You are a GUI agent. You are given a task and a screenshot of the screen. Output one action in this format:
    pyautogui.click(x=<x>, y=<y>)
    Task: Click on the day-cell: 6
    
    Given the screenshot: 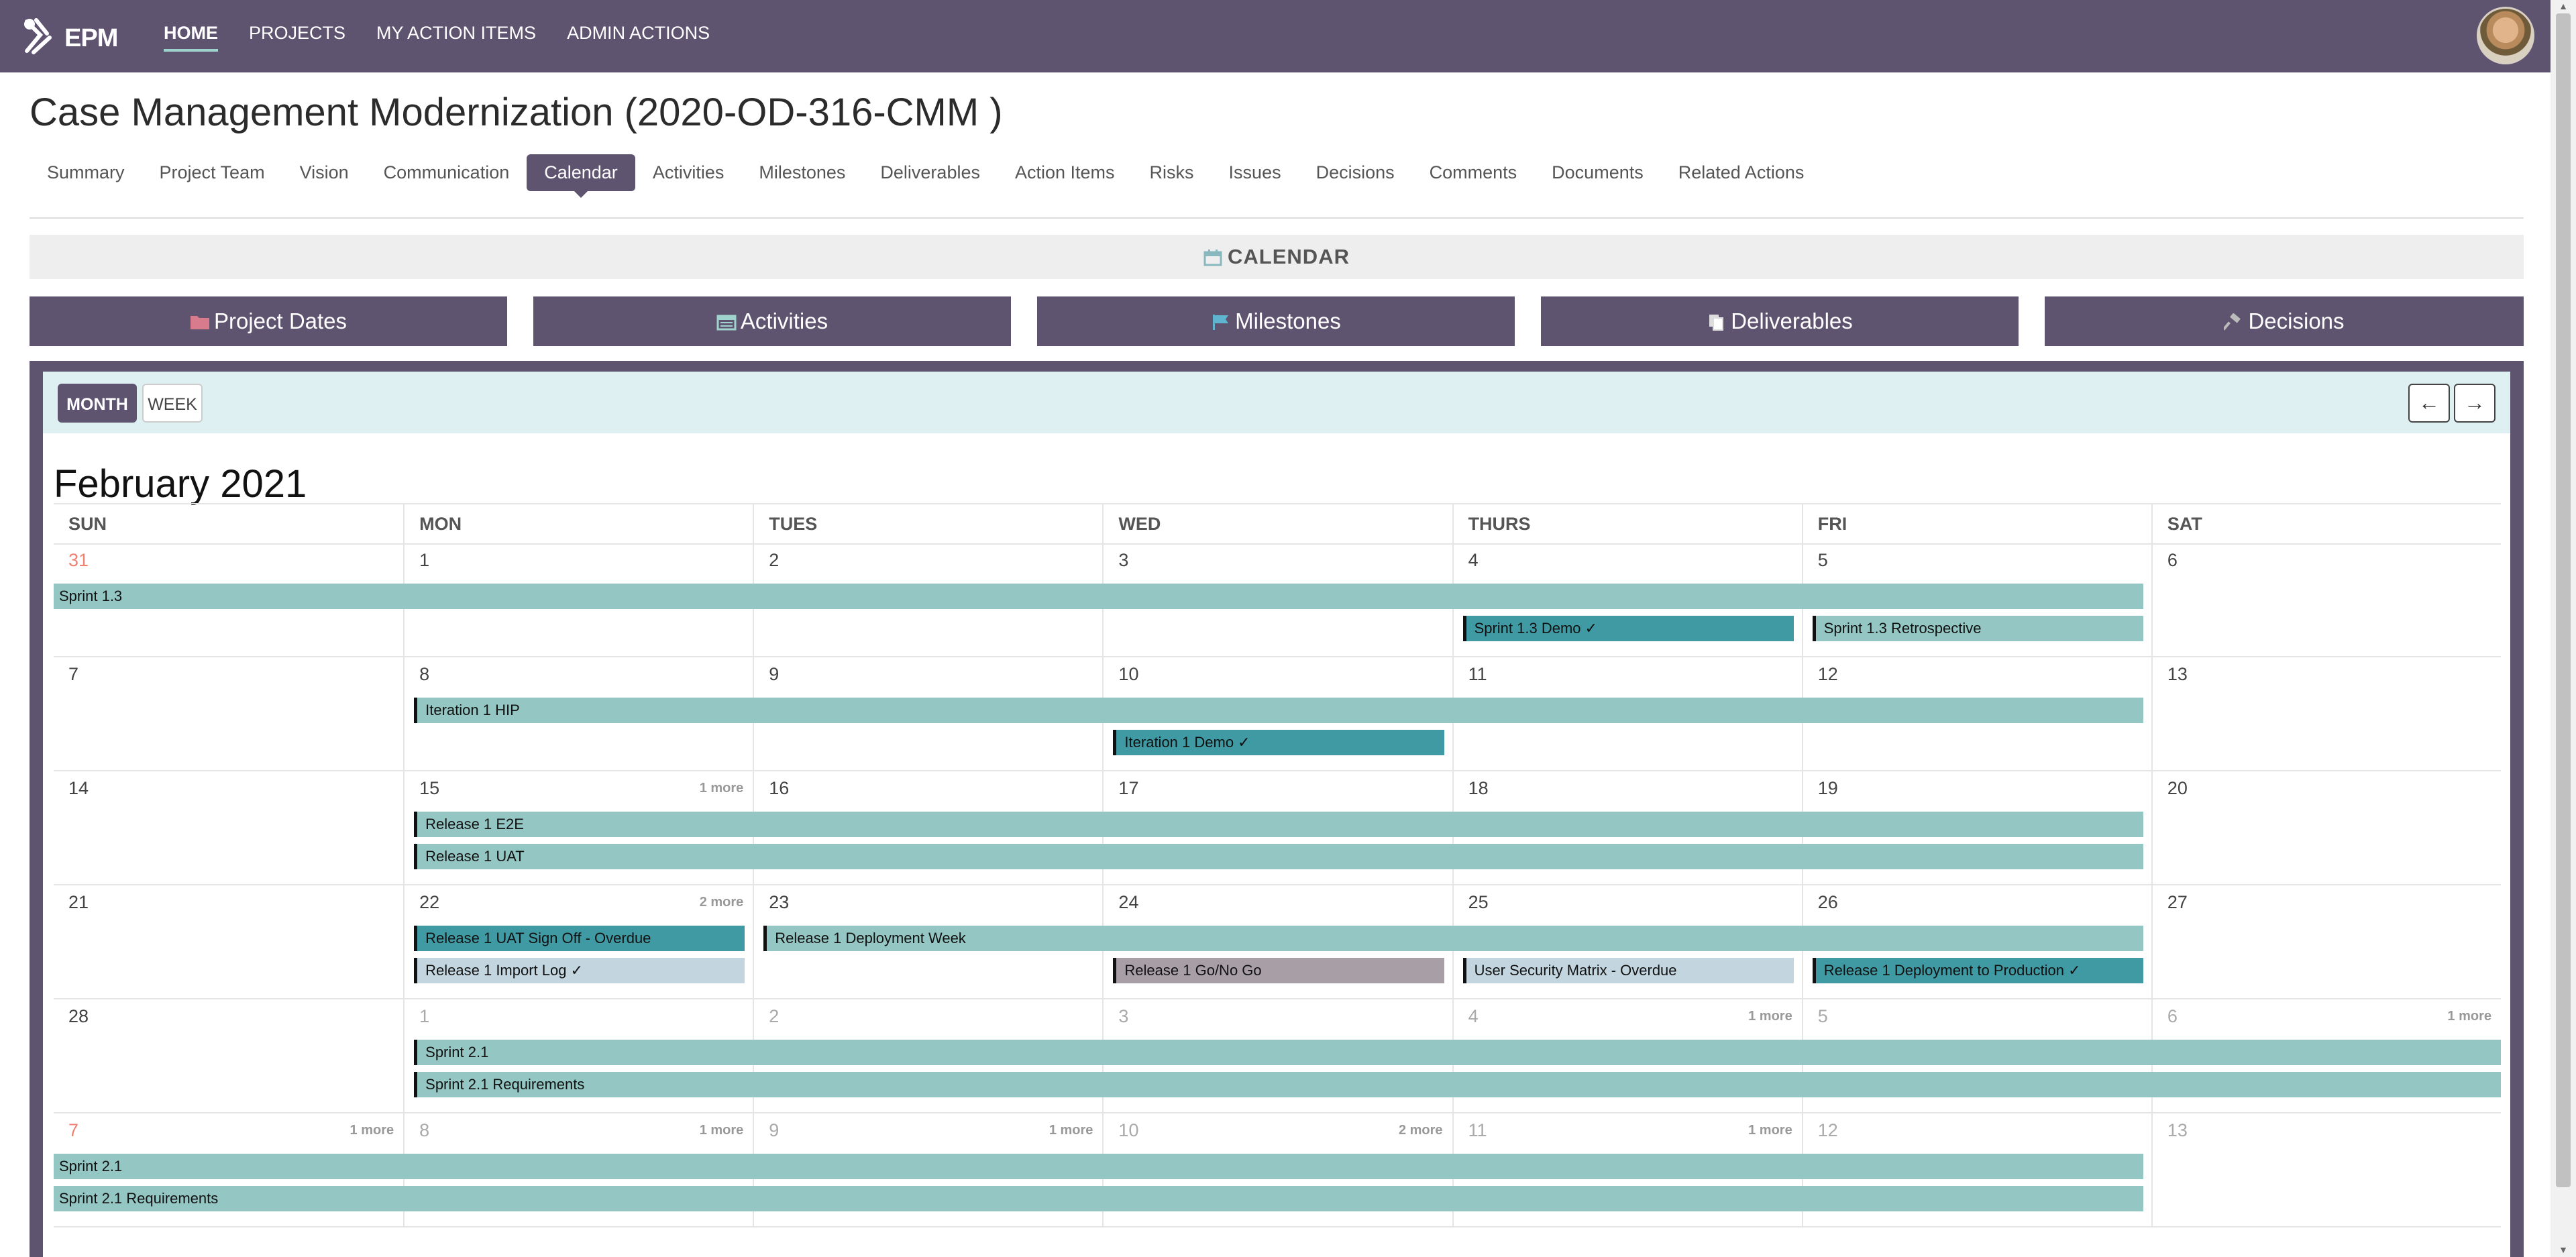 What is the action you would take?
    pyautogui.click(x=2326, y=599)
    